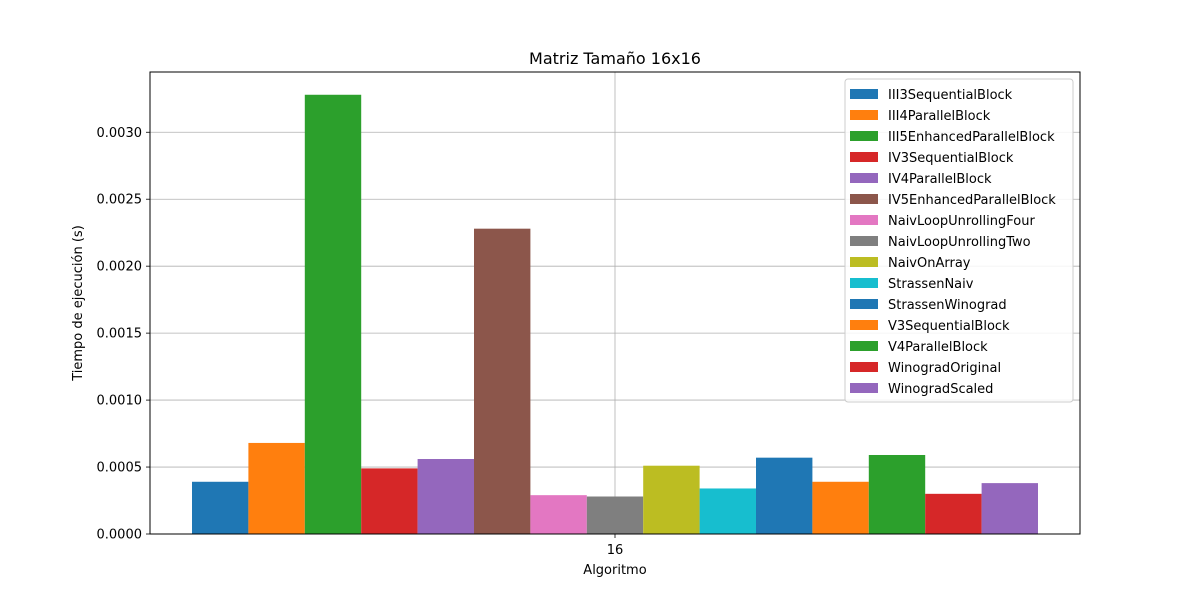 This screenshot has width=1200, height=604. What do you see at coordinates (931, 284) in the screenshot?
I see `legend-label: StrassenNaiv` at bounding box center [931, 284].